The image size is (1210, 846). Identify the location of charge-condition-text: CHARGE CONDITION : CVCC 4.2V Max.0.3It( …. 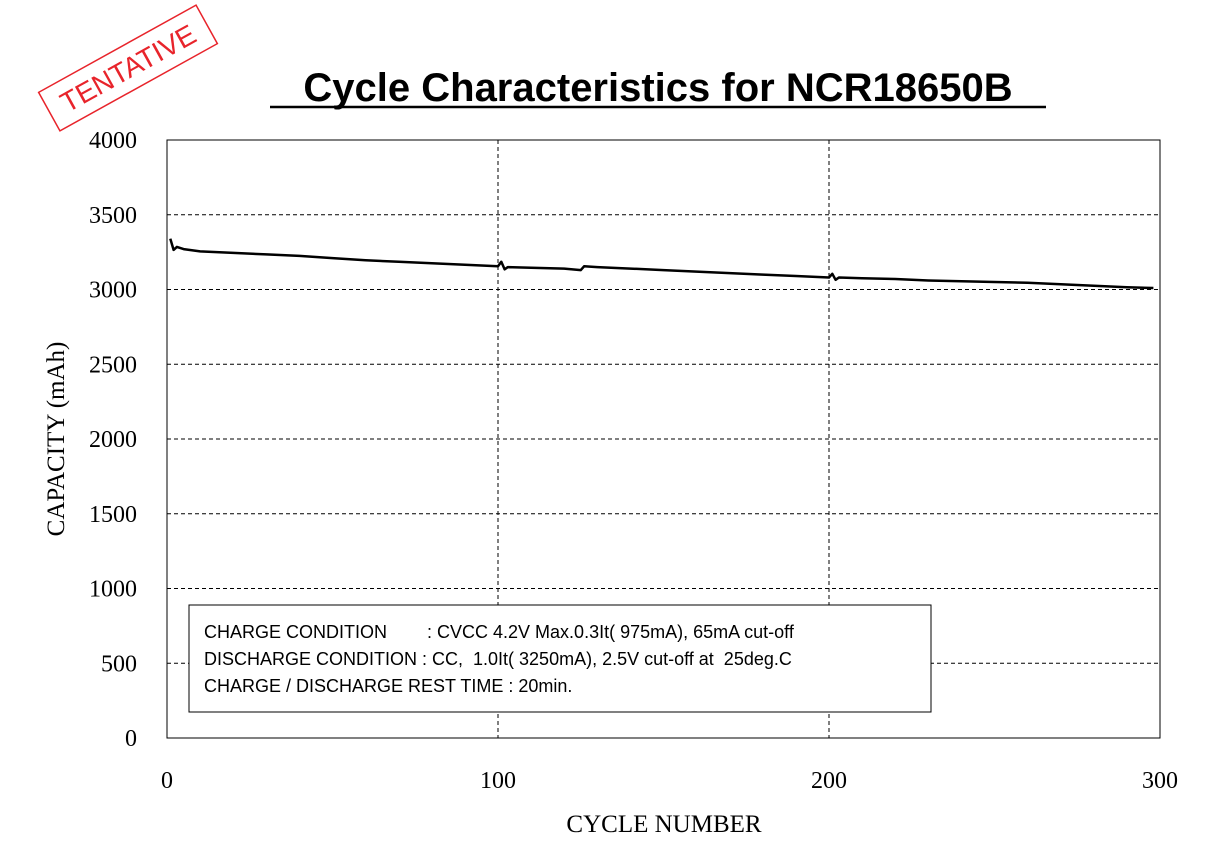
(499, 632).